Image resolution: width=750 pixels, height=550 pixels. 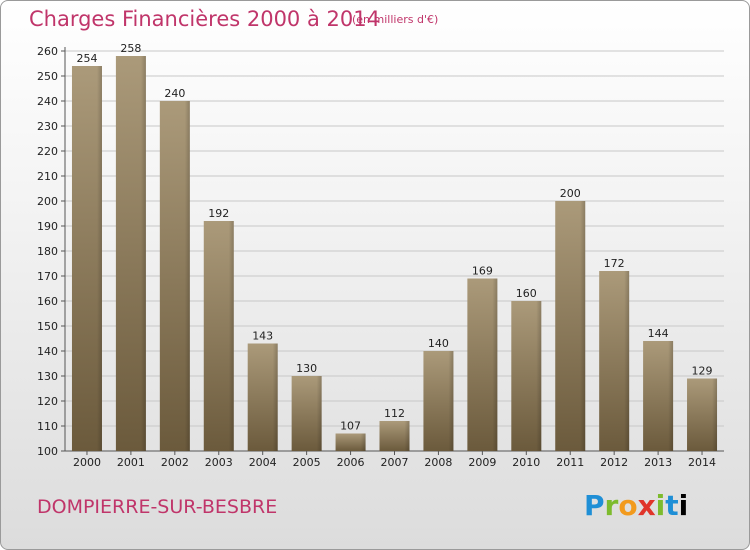 I want to click on x-tick-label: 2009, so click(x=482, y=462).